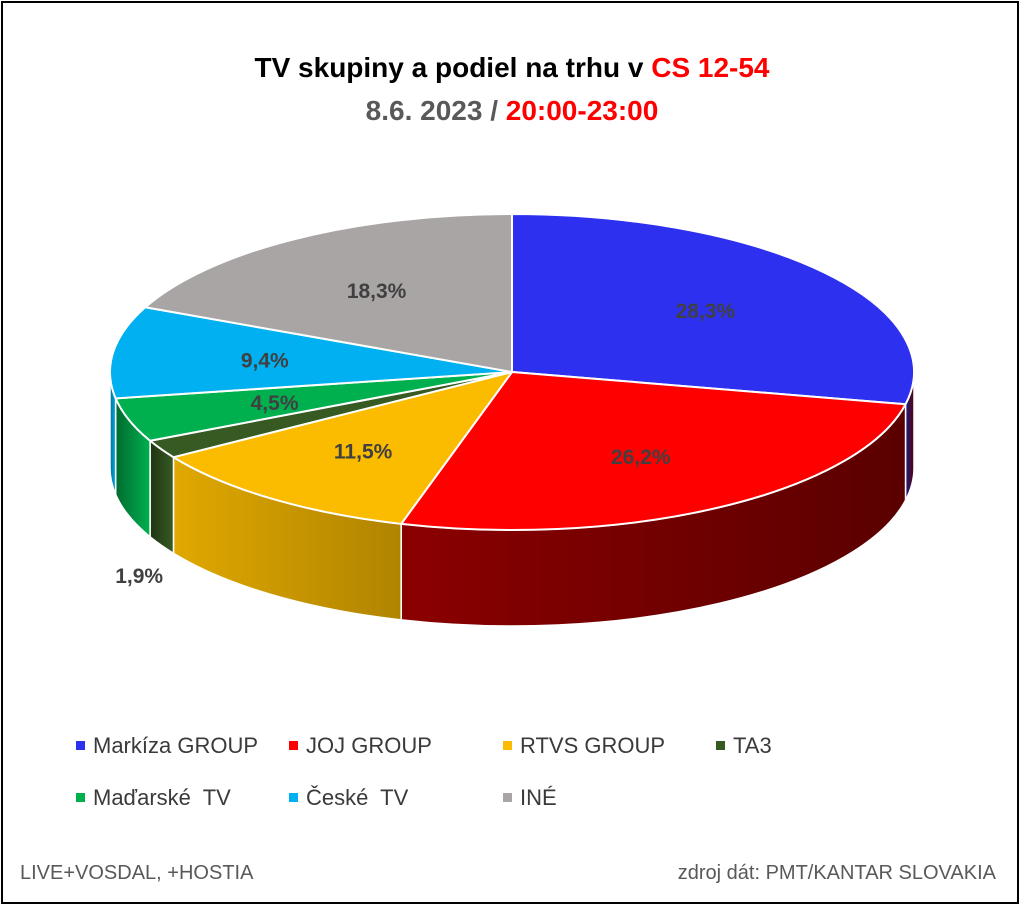 The image size is (1024, 909). Describe the element at coordinates (162, 797) in the screenshot. I see `legend-label: Maďarské TV` at that location.